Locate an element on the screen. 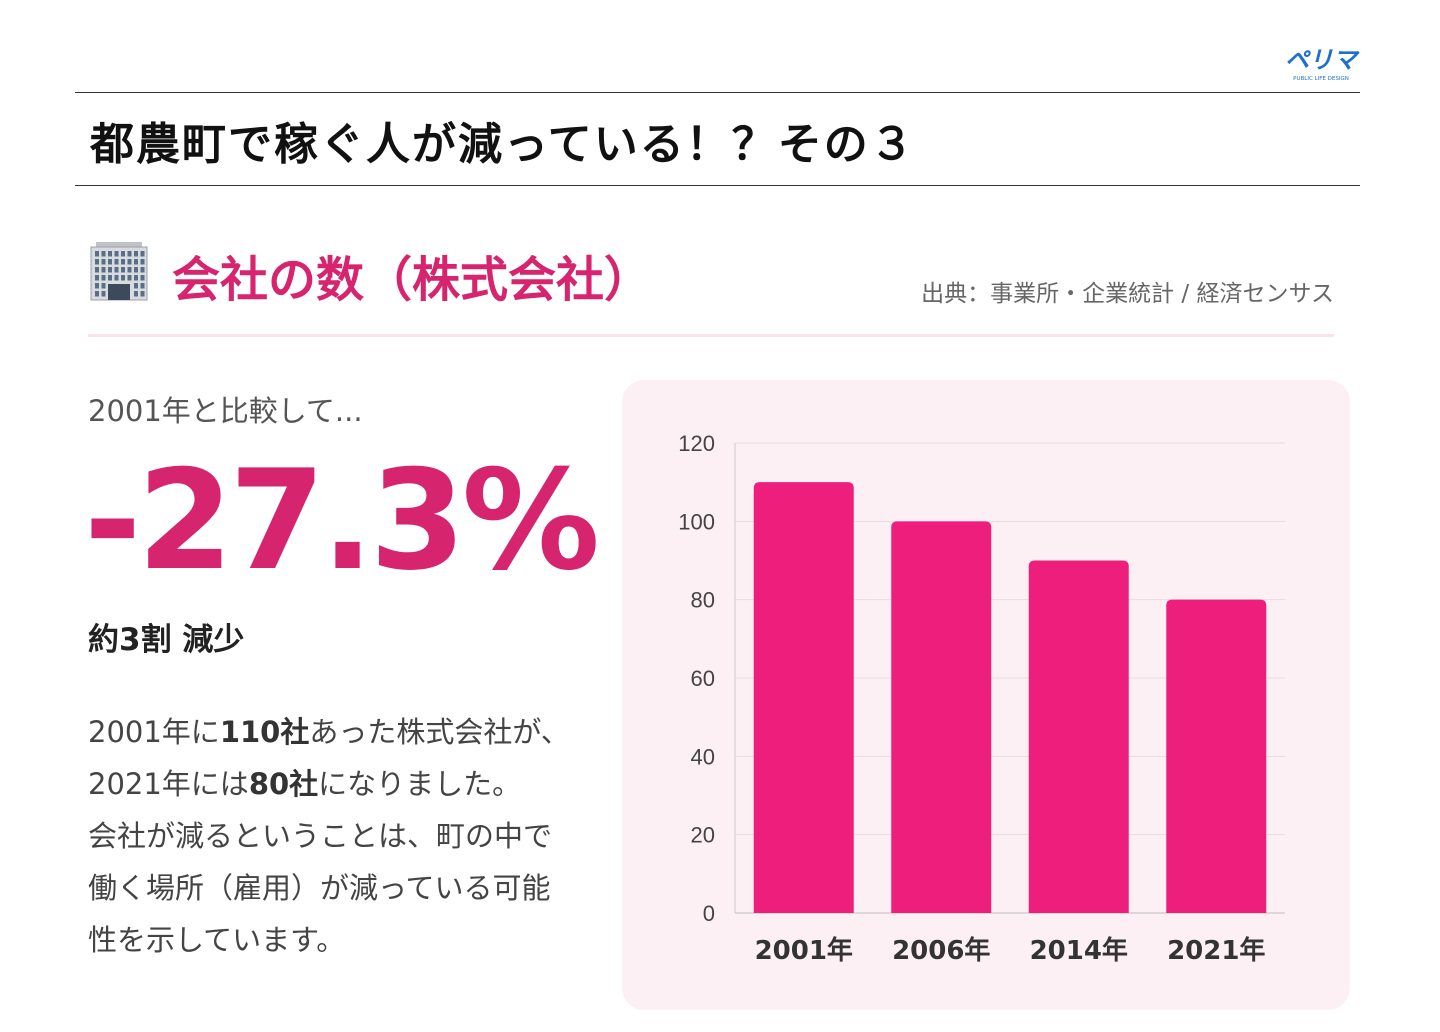  y-tick-label: 100 is located at coordinates (696, 521).